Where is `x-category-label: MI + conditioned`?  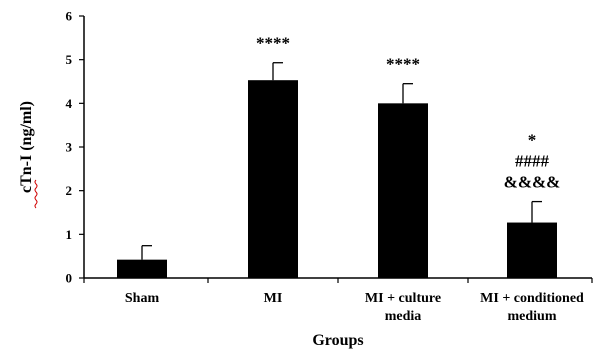
x-category-label: MI + conditioned is located at coordinates (532, 298).